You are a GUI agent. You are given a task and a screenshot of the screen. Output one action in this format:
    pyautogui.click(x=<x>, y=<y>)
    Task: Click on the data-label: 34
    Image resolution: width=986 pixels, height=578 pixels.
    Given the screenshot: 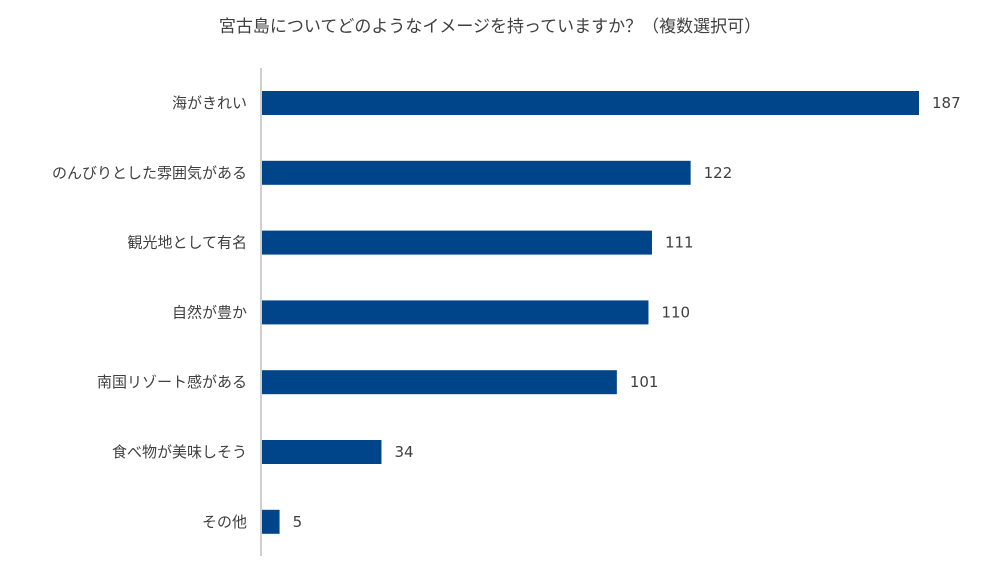 What is the action you would take?
    pyautogui.click(x=403, y=452)
    